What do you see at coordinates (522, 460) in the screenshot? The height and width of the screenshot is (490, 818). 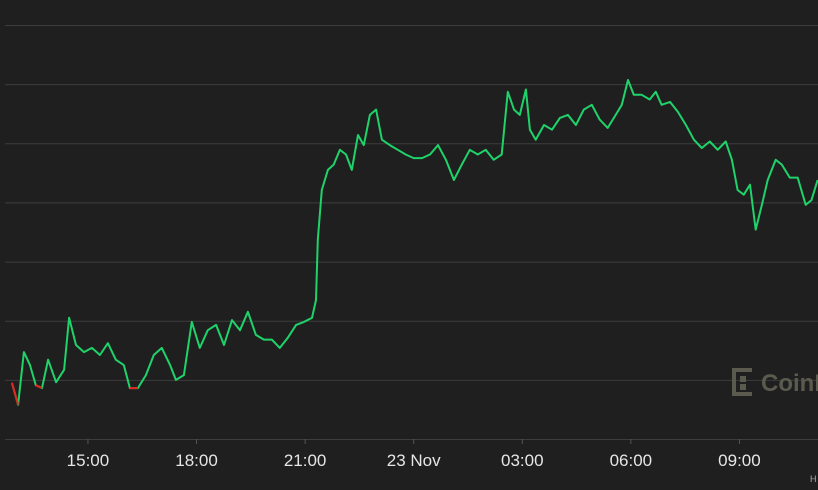 I see `x-tick-label: 03:00` at bounding box center [522, 460].